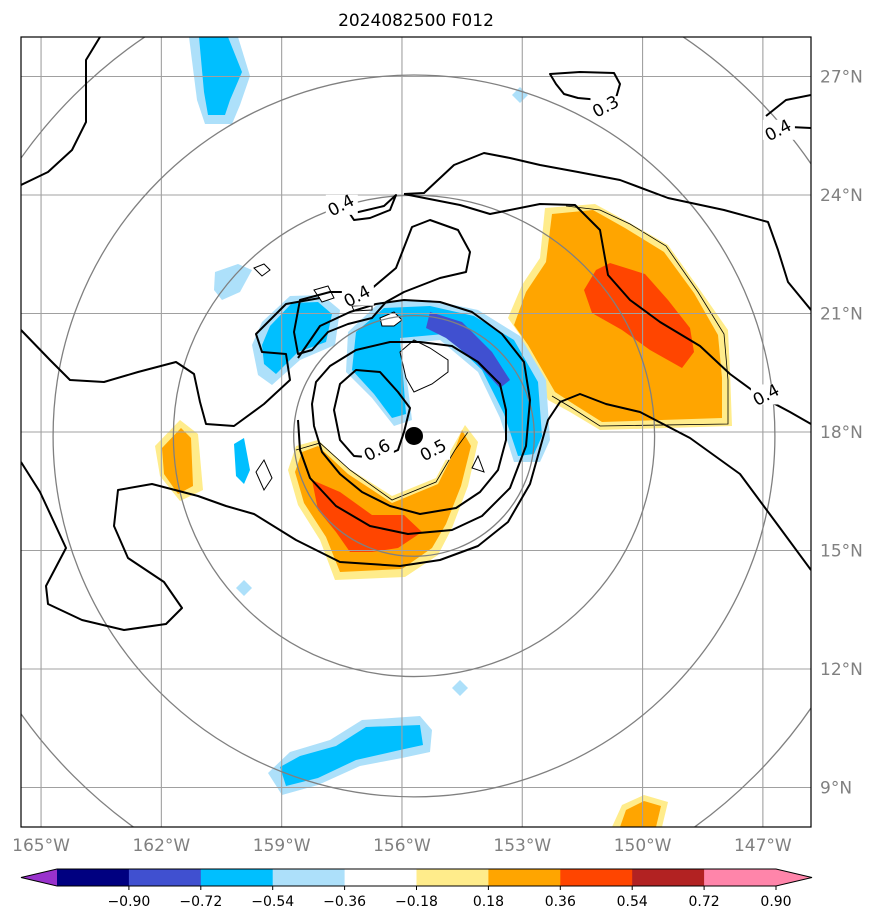  I want to click on negative-anomaly-strong-spiral, so click(468, 350).